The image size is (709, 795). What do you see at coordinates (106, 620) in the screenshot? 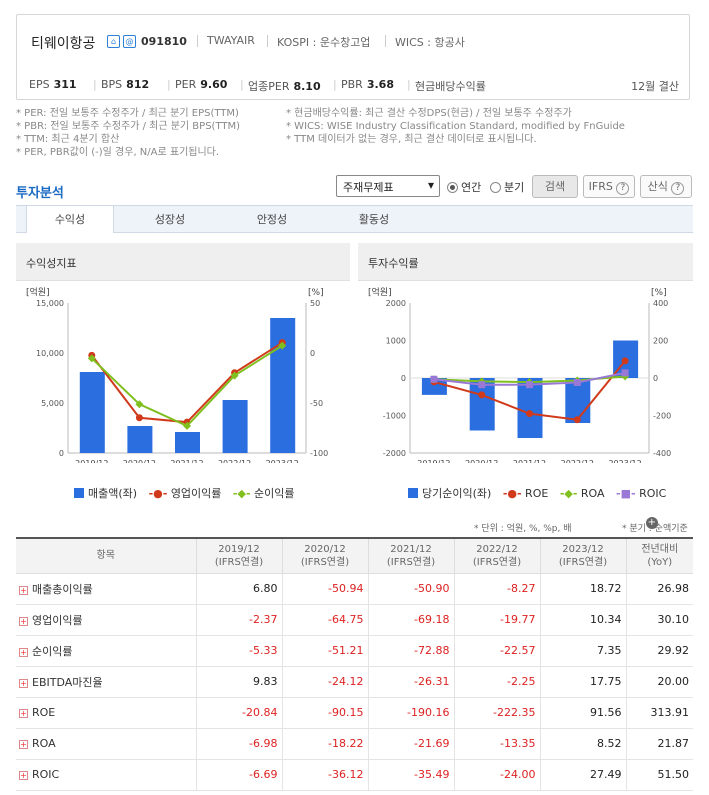
I see `row-label: + 영업이익률` at bounding box center [106, 620].